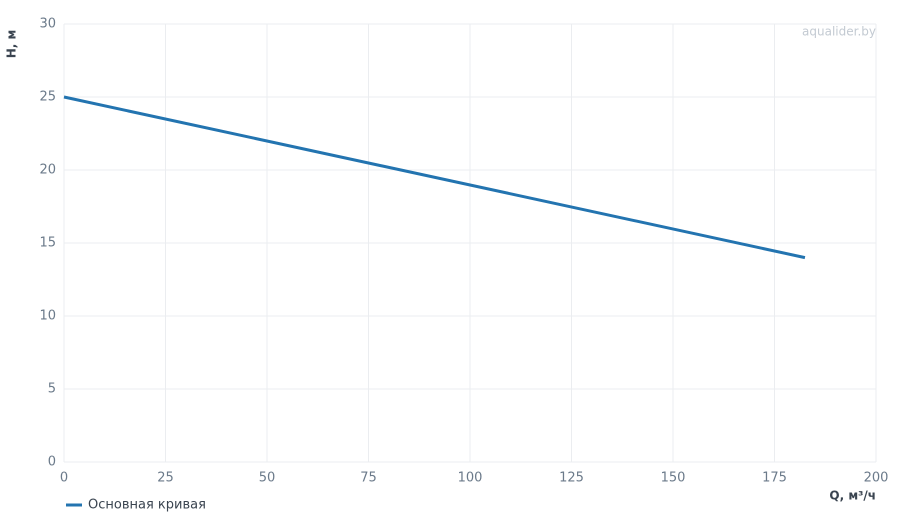 This screenshot has height=520, width=900. I want to click on y-tick-label: 30, so click(47, 24).